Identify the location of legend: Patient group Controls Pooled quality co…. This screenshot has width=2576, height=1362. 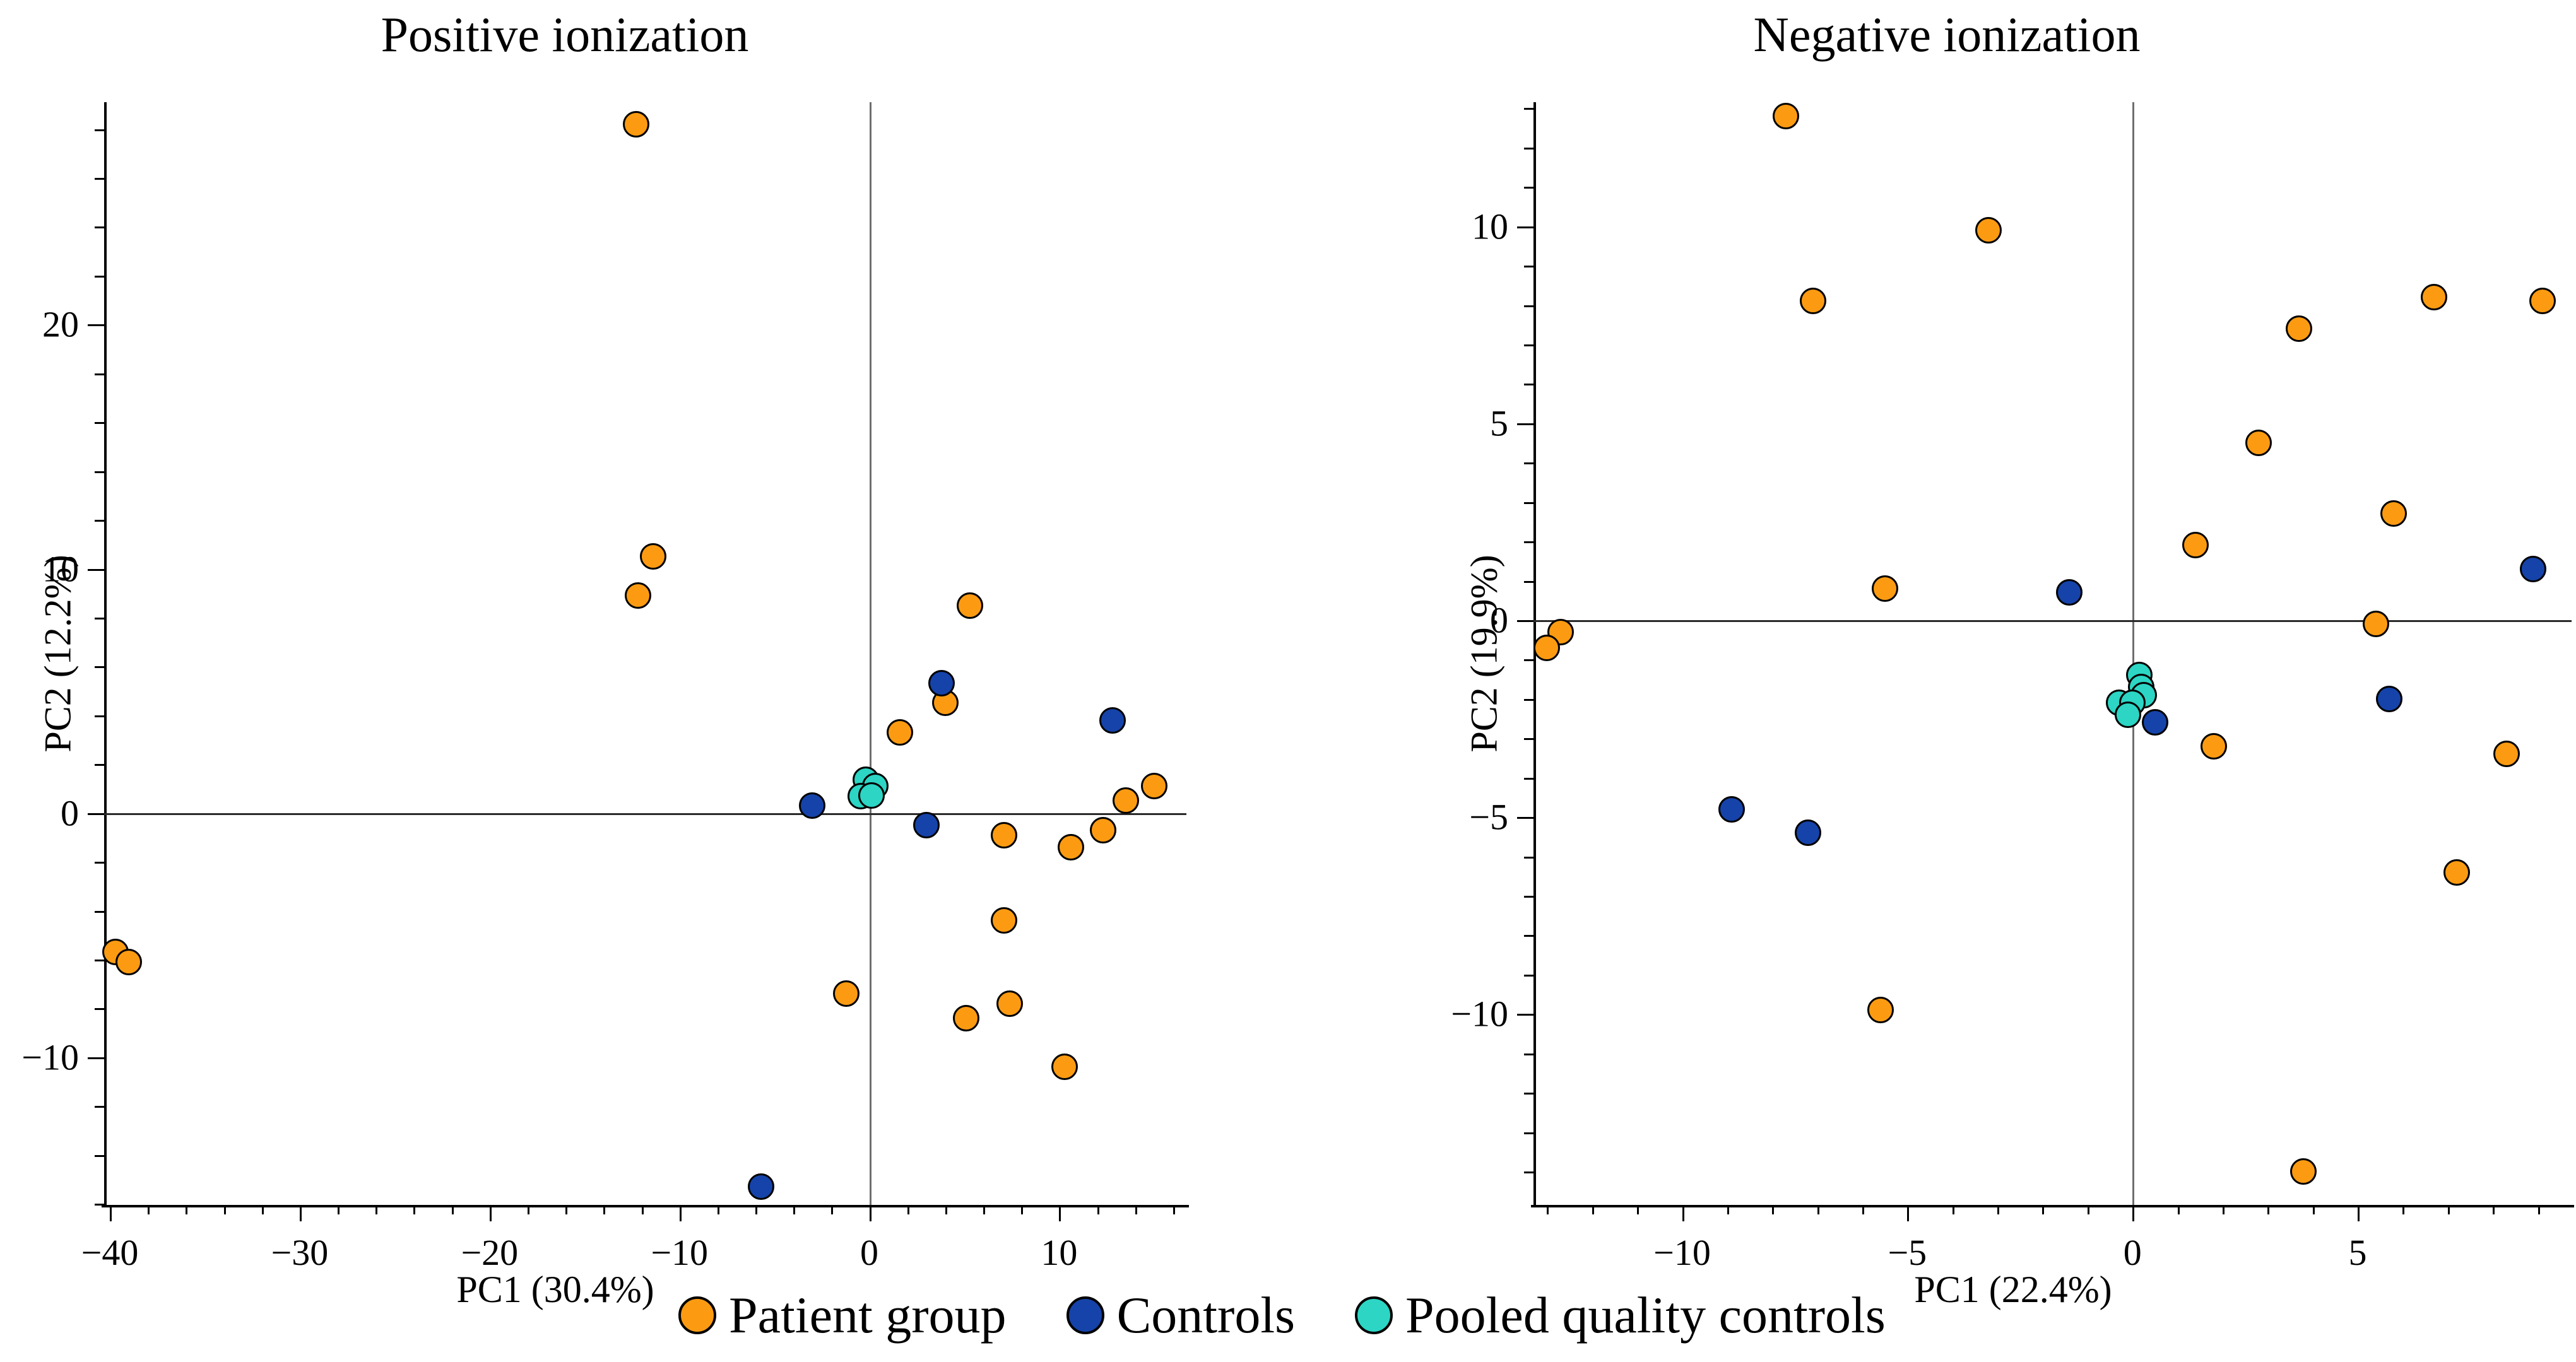
(1282, 1315).